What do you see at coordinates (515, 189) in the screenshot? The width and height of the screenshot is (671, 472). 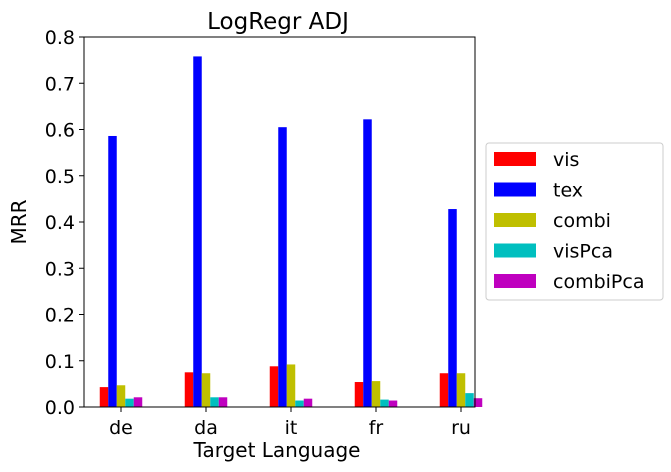 I see `legend-swatch-tex` at bounding box center [515, 189].